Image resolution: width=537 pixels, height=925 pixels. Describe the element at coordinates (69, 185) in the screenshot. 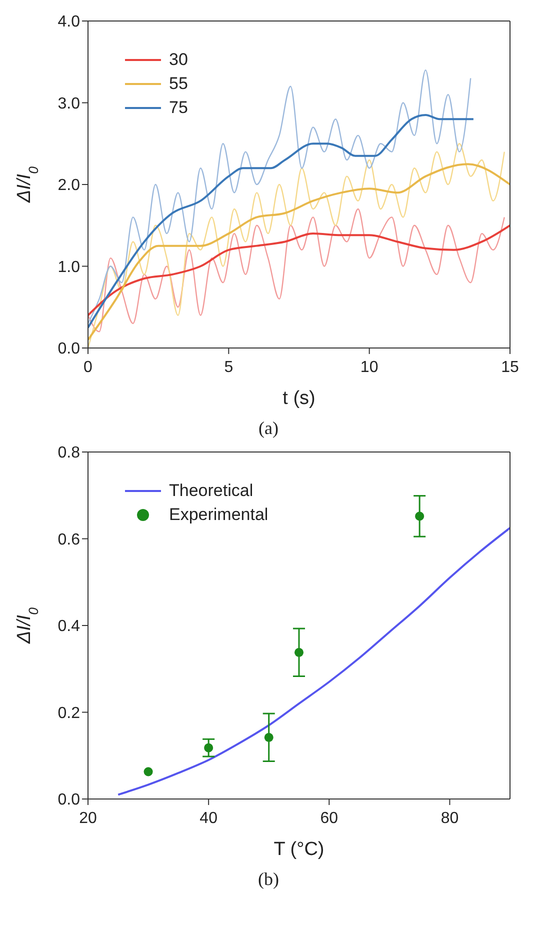

I see `y-tick-label: 2.0` at that location.